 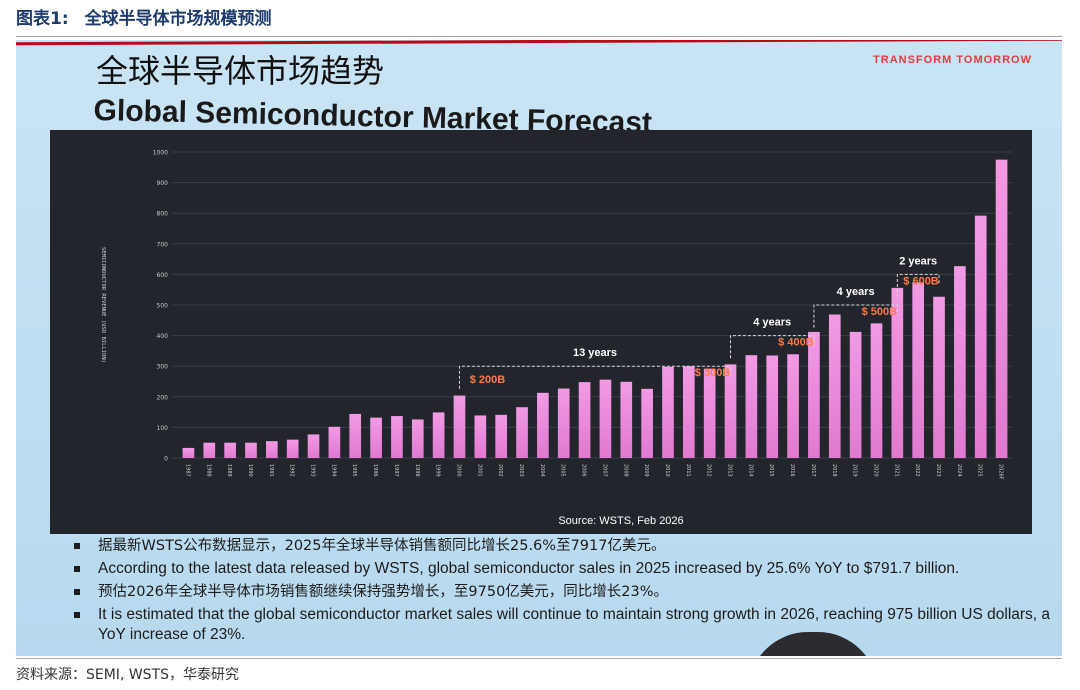 What do you see at coordinates (918, 370) in the screenshot?
I see `bar-2022` at bounding box center [918, 370].